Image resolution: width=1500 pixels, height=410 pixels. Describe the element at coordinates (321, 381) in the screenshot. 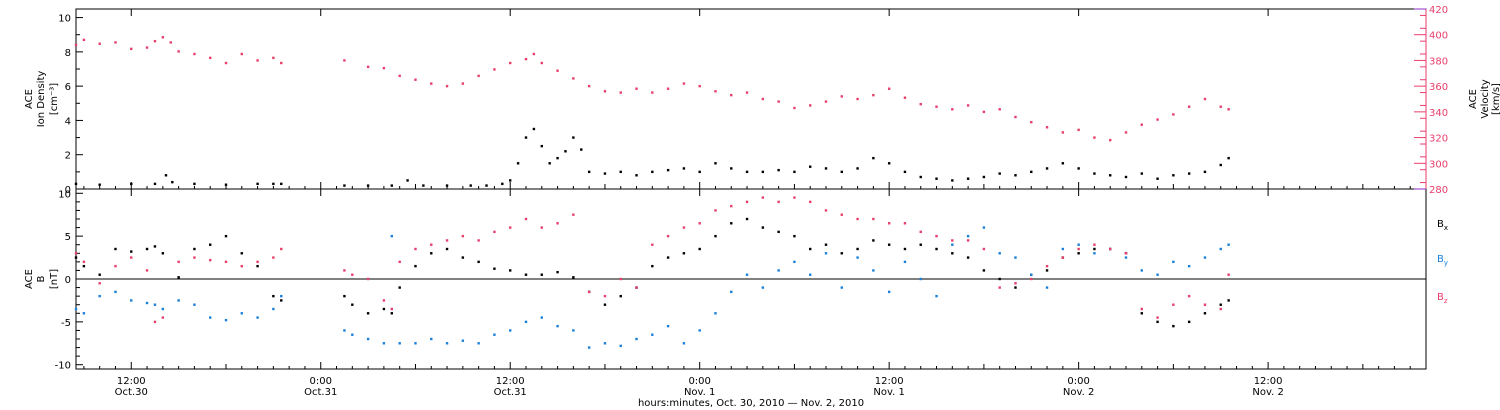

I see `x-tick-time-label: 0:00` at that location.